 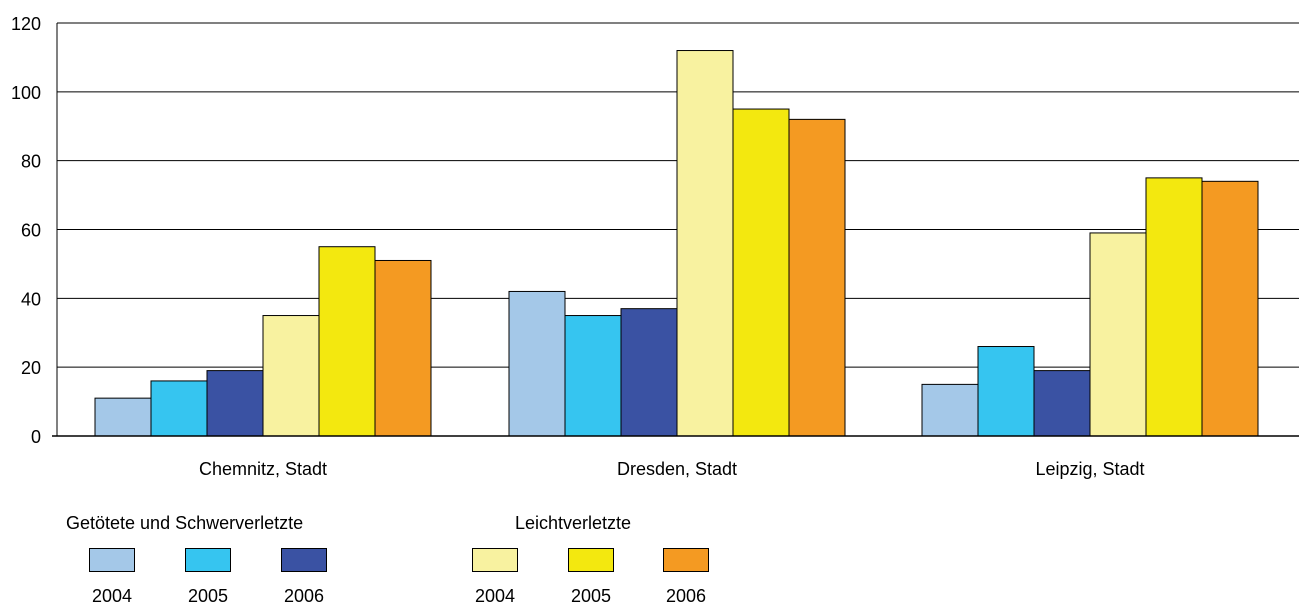 I want to click on x-tick-label: Chemnitz, Stadt, so click(x=263, y=469).